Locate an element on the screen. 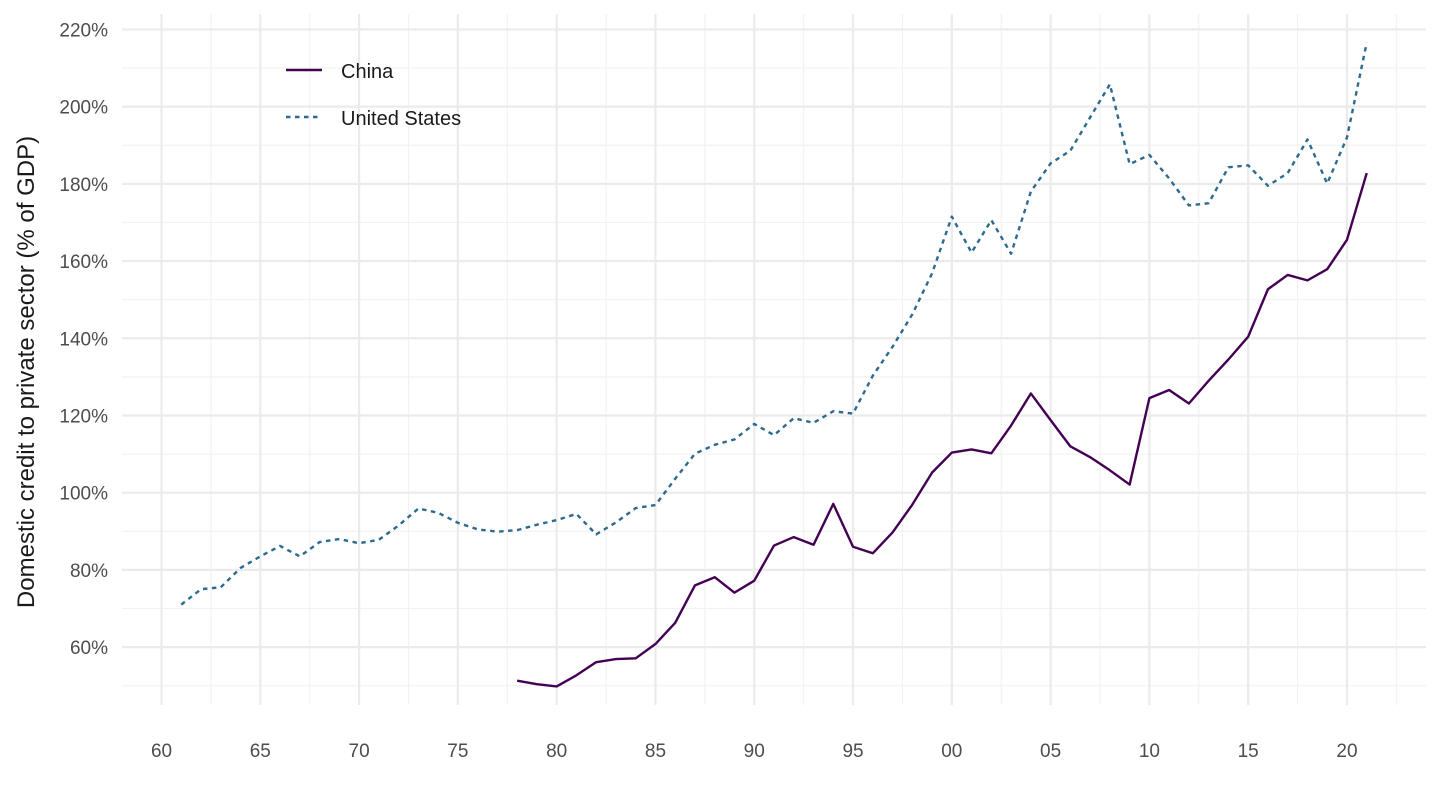 This screenshot has height=810, width=1440. legend-label-united-states: United States is located at coordinates (401, 119).